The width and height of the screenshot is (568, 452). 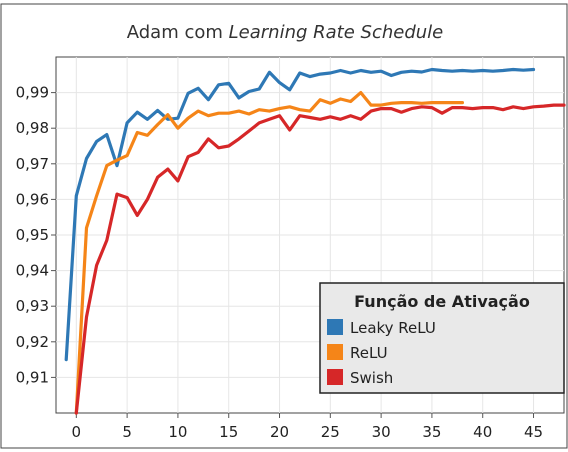 What do you see at coordinates (369, 353) in the screenshot?
I see `legend-label-relu: ReLU` at bounding box center [369, 353].